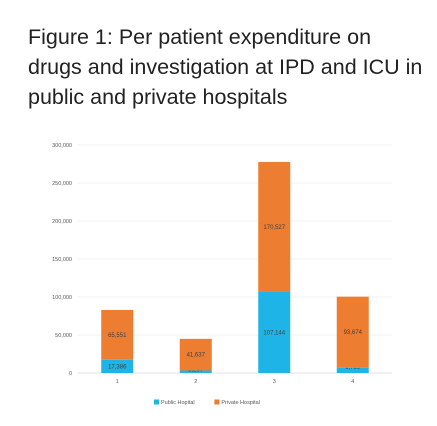 The image size is (437, 426). I want to click on legend-swatch-public, so click(156, 402).